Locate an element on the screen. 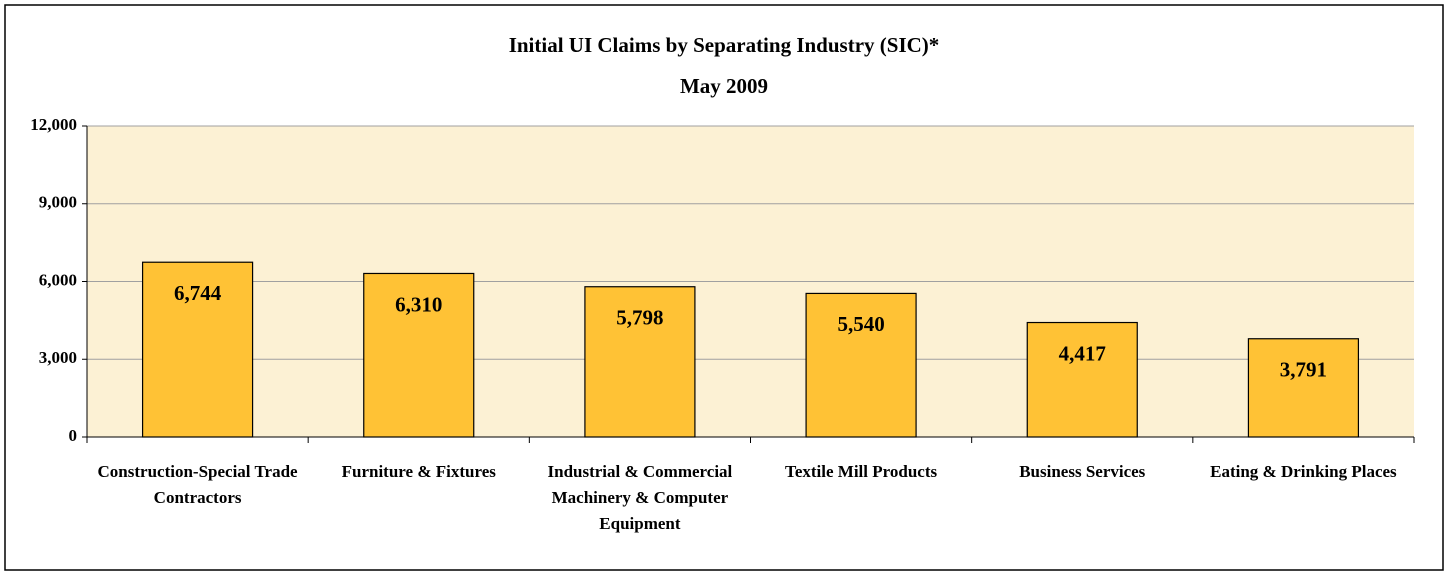 This screenshot has width=1449, height=577. data-label: 6,310 is located at coordinates (418, 304).